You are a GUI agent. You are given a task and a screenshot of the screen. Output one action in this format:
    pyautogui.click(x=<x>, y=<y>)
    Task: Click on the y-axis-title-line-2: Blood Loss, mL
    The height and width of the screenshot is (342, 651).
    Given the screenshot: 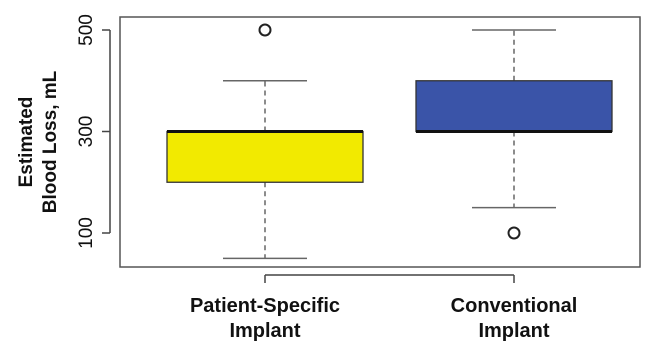 What is the action you would take?
    pyautogui.click(x=50, y=141)
    